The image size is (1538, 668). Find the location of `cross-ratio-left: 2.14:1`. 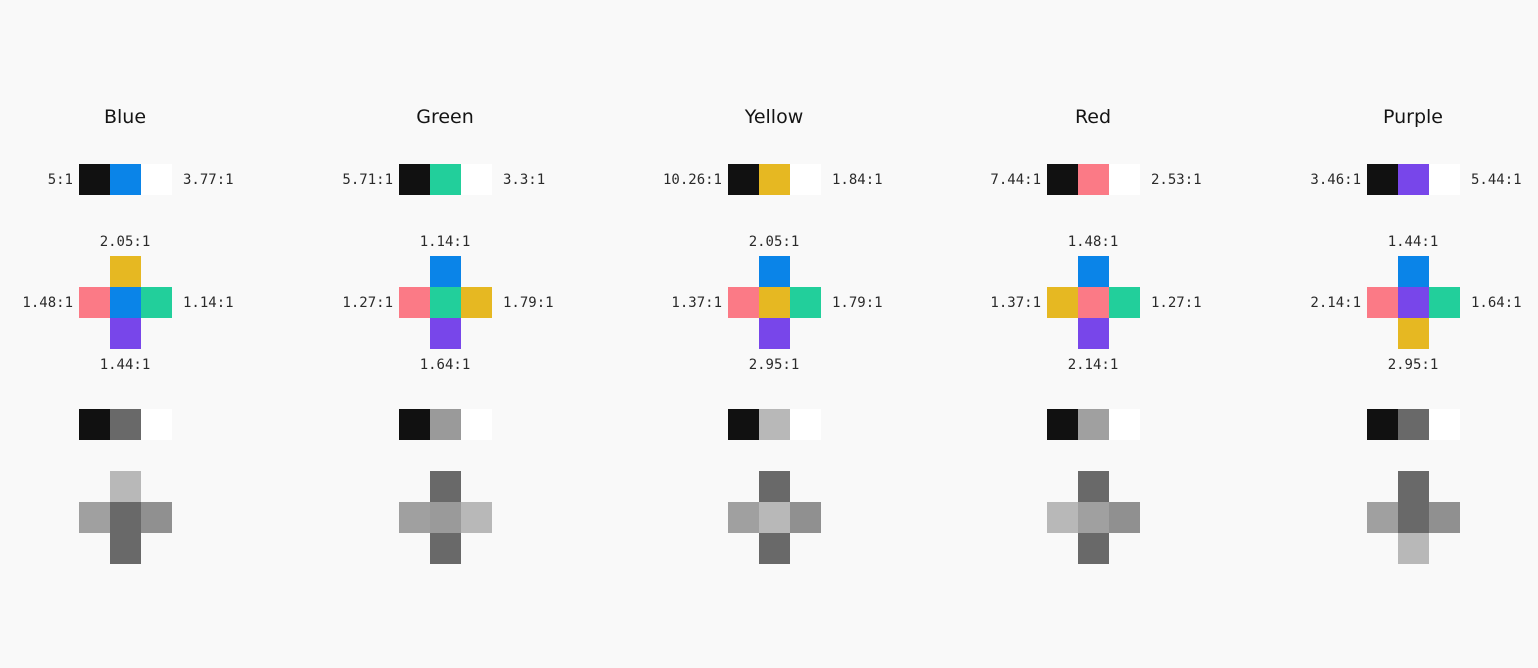

cross-ratio-left: 2.14:1 is located at coordinates (1335, 303).